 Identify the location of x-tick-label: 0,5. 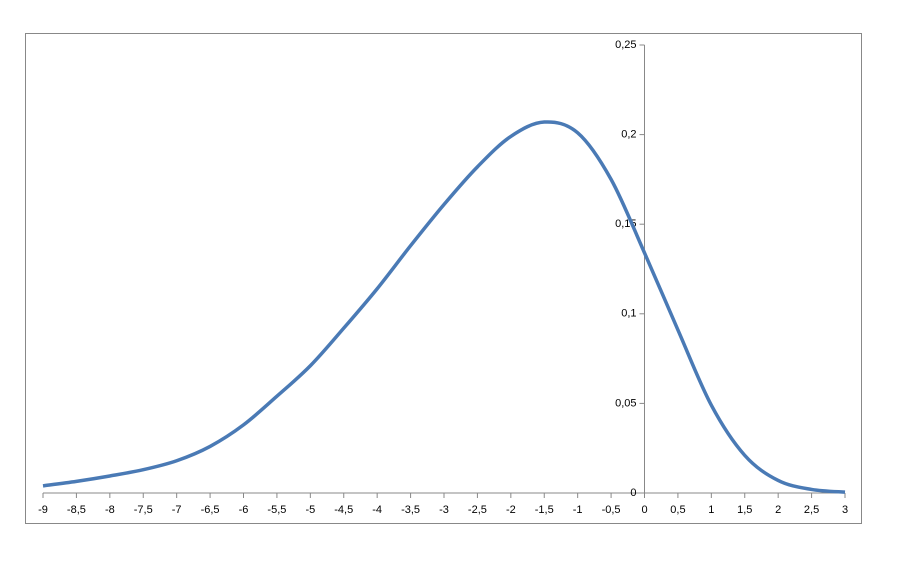
(677, 510).